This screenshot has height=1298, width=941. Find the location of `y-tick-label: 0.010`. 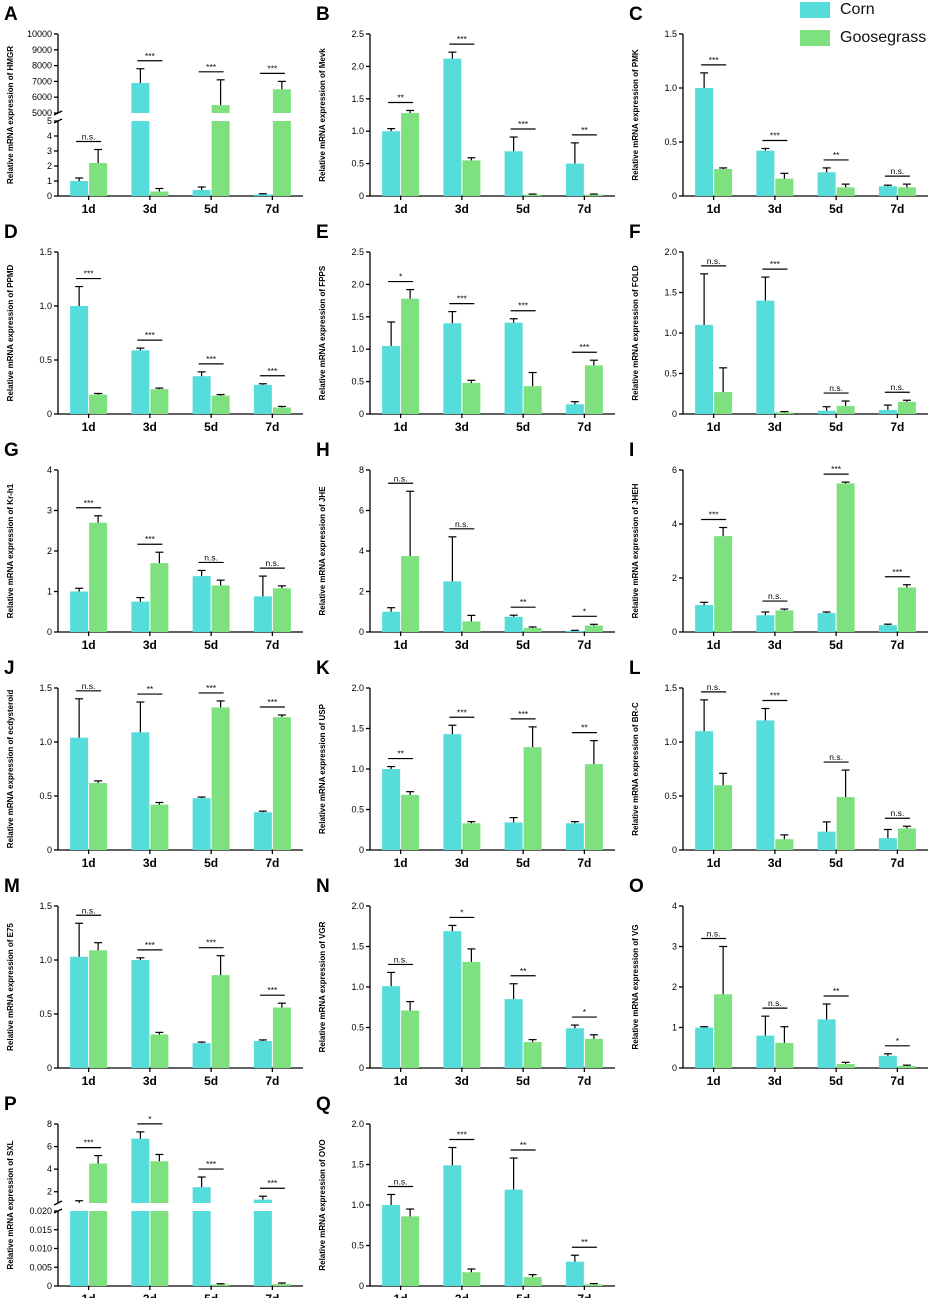

y-tick-label: 0.010 is located at coordinates (40, 1249).